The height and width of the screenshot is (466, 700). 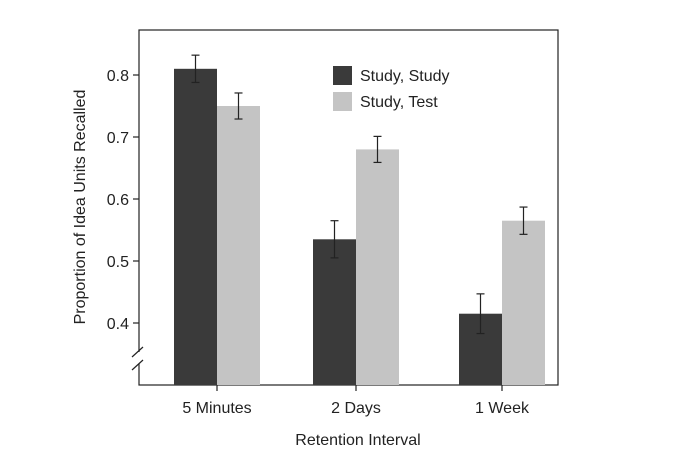 What do you see at coordinates (399, 102) in the screenshot?
I see `legend-label: Study, Test` at bounding box center [399, 102].